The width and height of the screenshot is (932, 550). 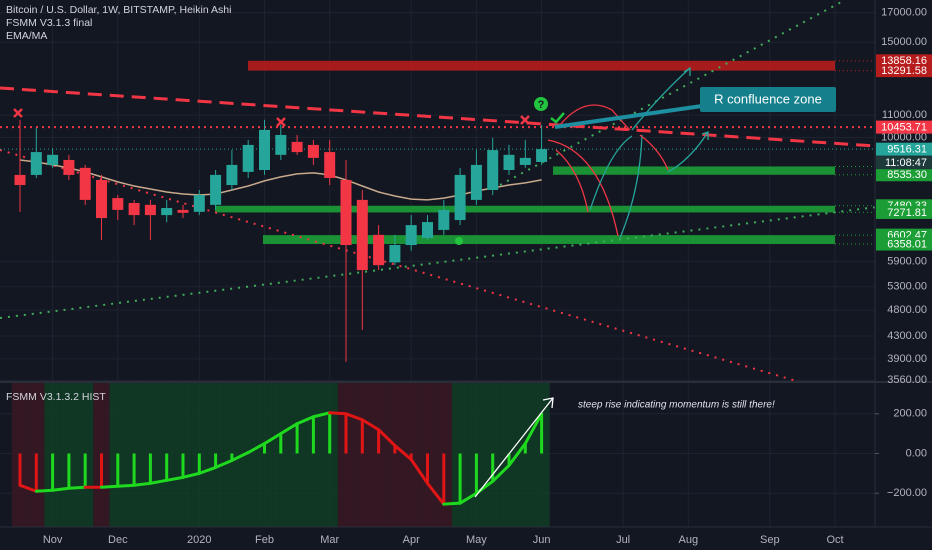 I want to click on question-icon, so click(x=541, y=104).